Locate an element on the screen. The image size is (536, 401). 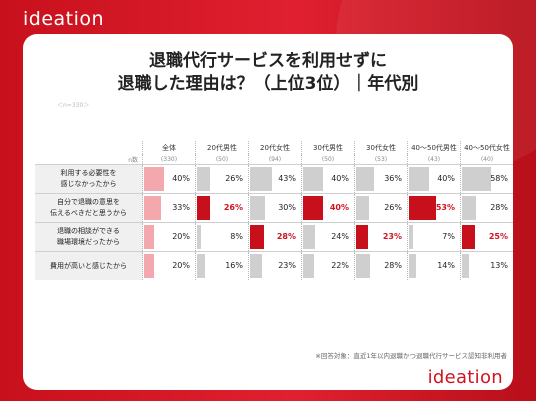
table-row: 費用が高いと感じたから 20% 16% 23% 22% 28% 14% 13% is located at coordinates (274, 265).